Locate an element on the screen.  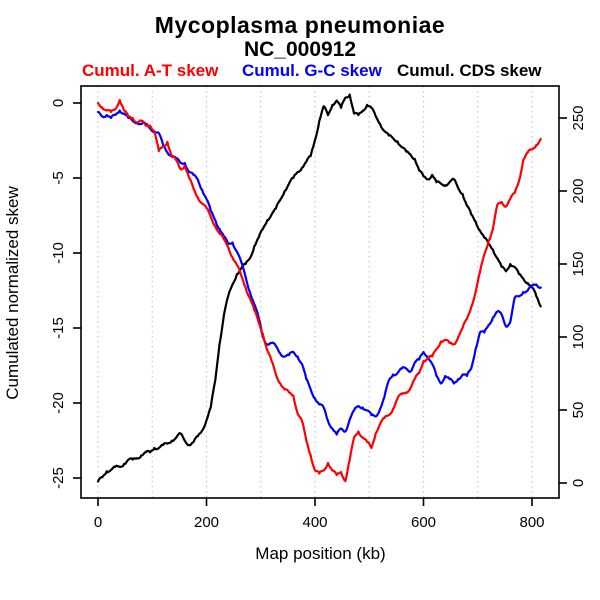
y-right-tick-label-50: 50 is located at coordinates (578, 410).